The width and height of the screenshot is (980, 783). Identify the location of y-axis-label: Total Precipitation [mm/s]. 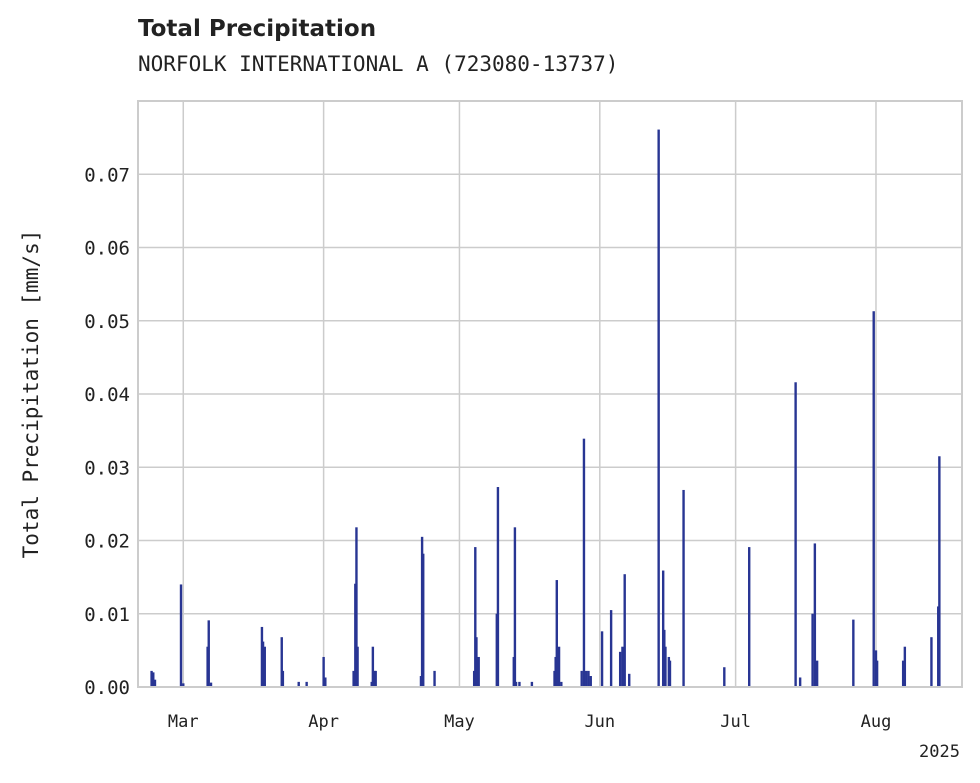
(31, 394).